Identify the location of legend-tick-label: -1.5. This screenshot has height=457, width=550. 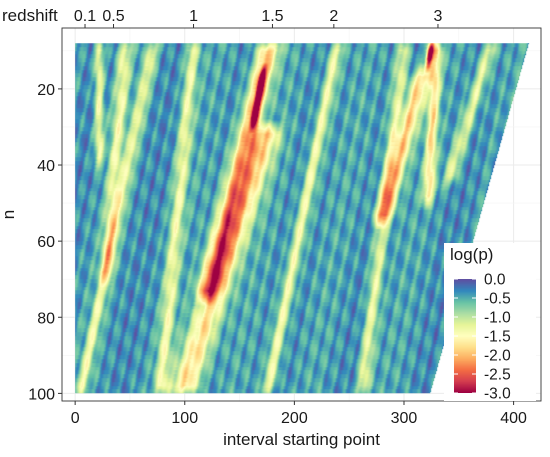
(497, 337).